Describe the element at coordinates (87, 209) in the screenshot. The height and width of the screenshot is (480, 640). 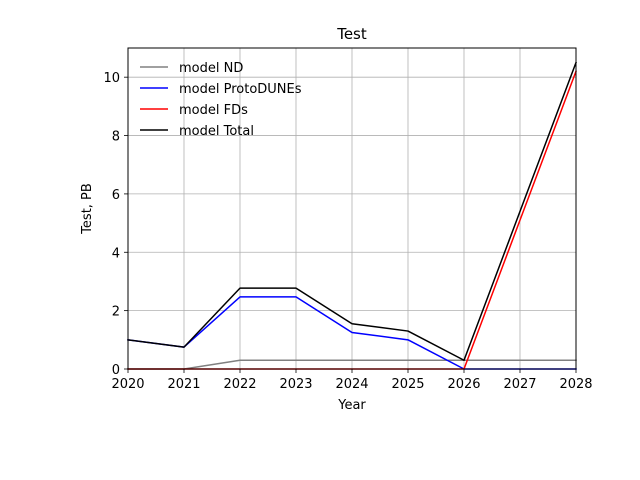
I see `y-axis-label: Test, PB` at that location.